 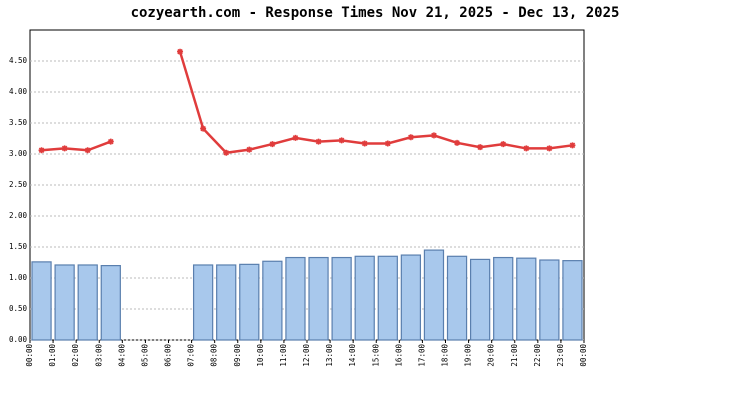 I want to click on x-tick-label: 08:00, so click(x=214, y=355).